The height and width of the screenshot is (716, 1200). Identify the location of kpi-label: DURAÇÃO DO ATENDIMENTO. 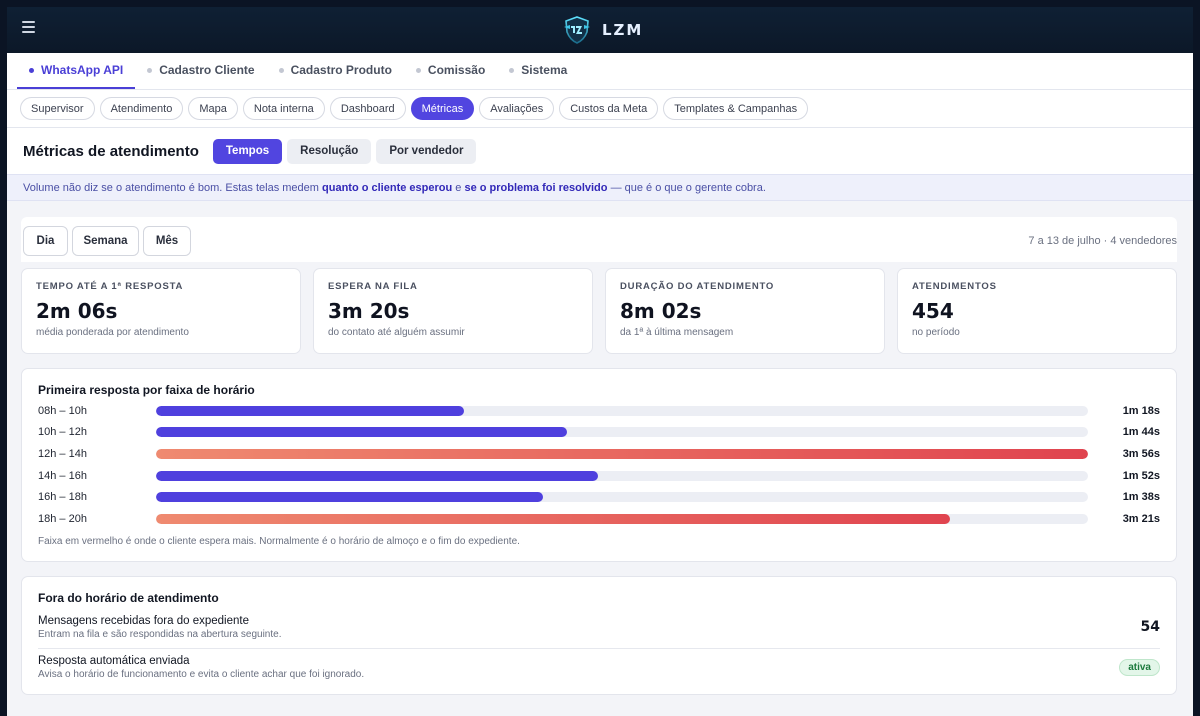
(697, 286).